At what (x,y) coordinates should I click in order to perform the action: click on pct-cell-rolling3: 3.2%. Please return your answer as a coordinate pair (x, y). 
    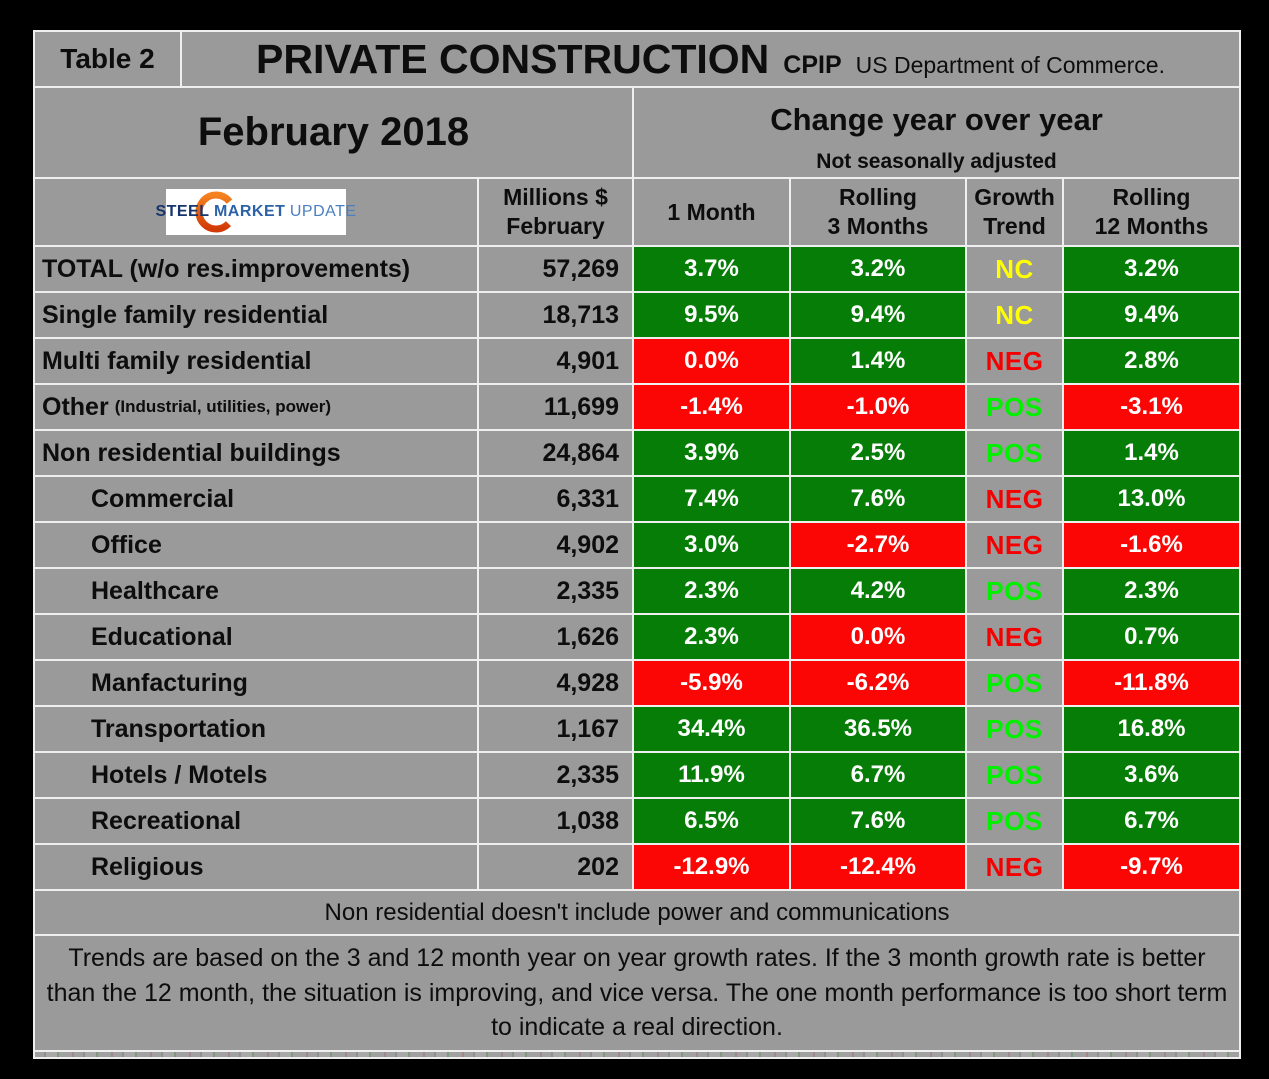
    Looking at the image, I should click on (878, 269).